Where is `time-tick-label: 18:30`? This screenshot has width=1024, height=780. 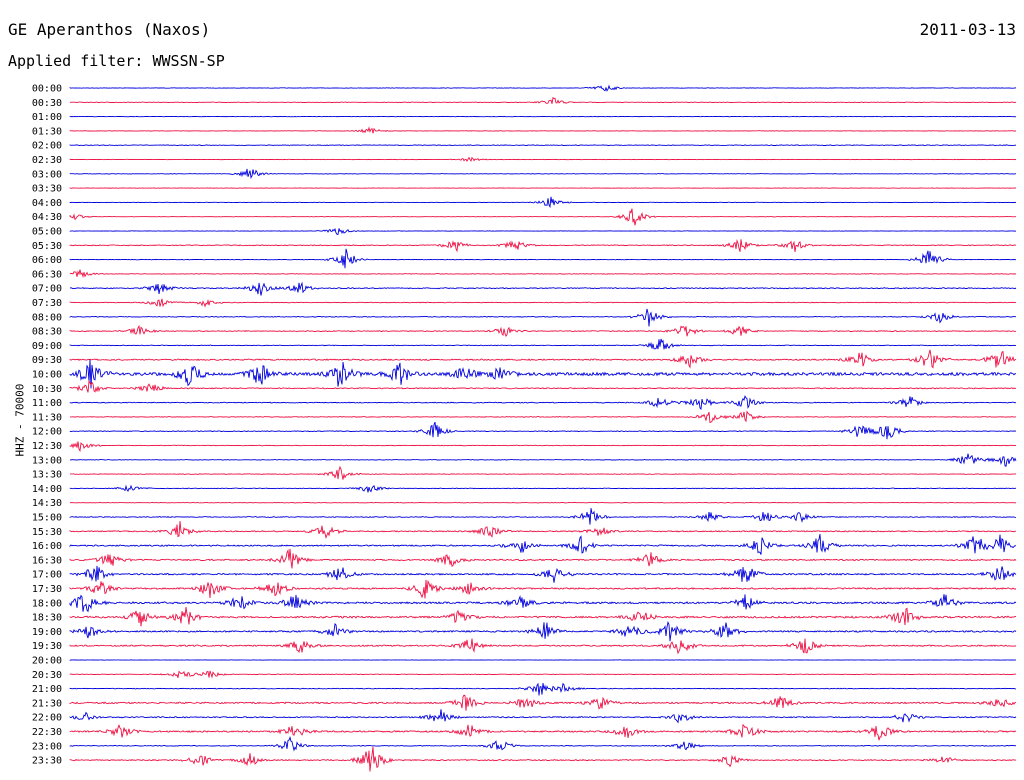
time-tick-label: 18:30 is located at coordinates (47, 618).